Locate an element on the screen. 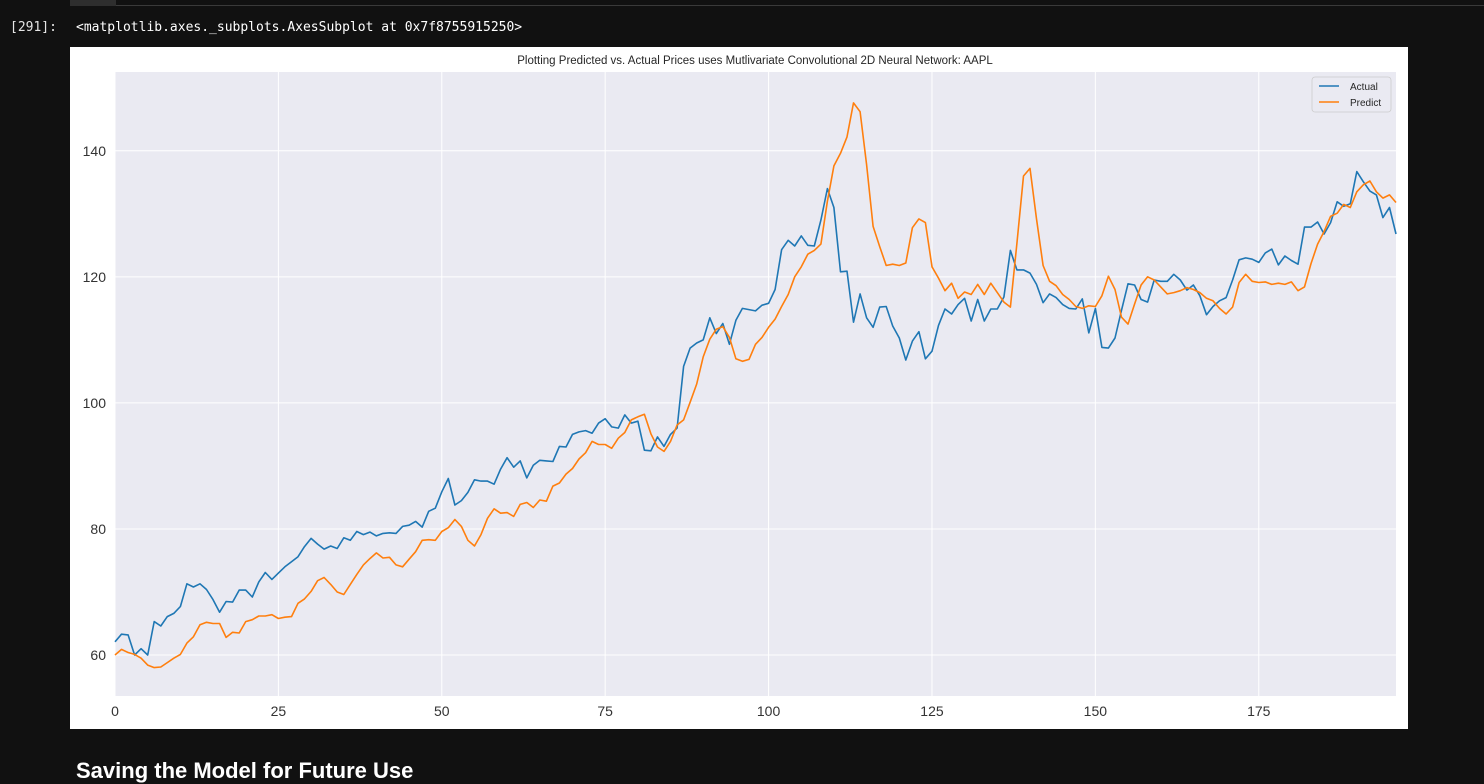 The width and height of the screenshot is (1484, 784). x-tick-label: 25 is located at coordinates (279, 711).